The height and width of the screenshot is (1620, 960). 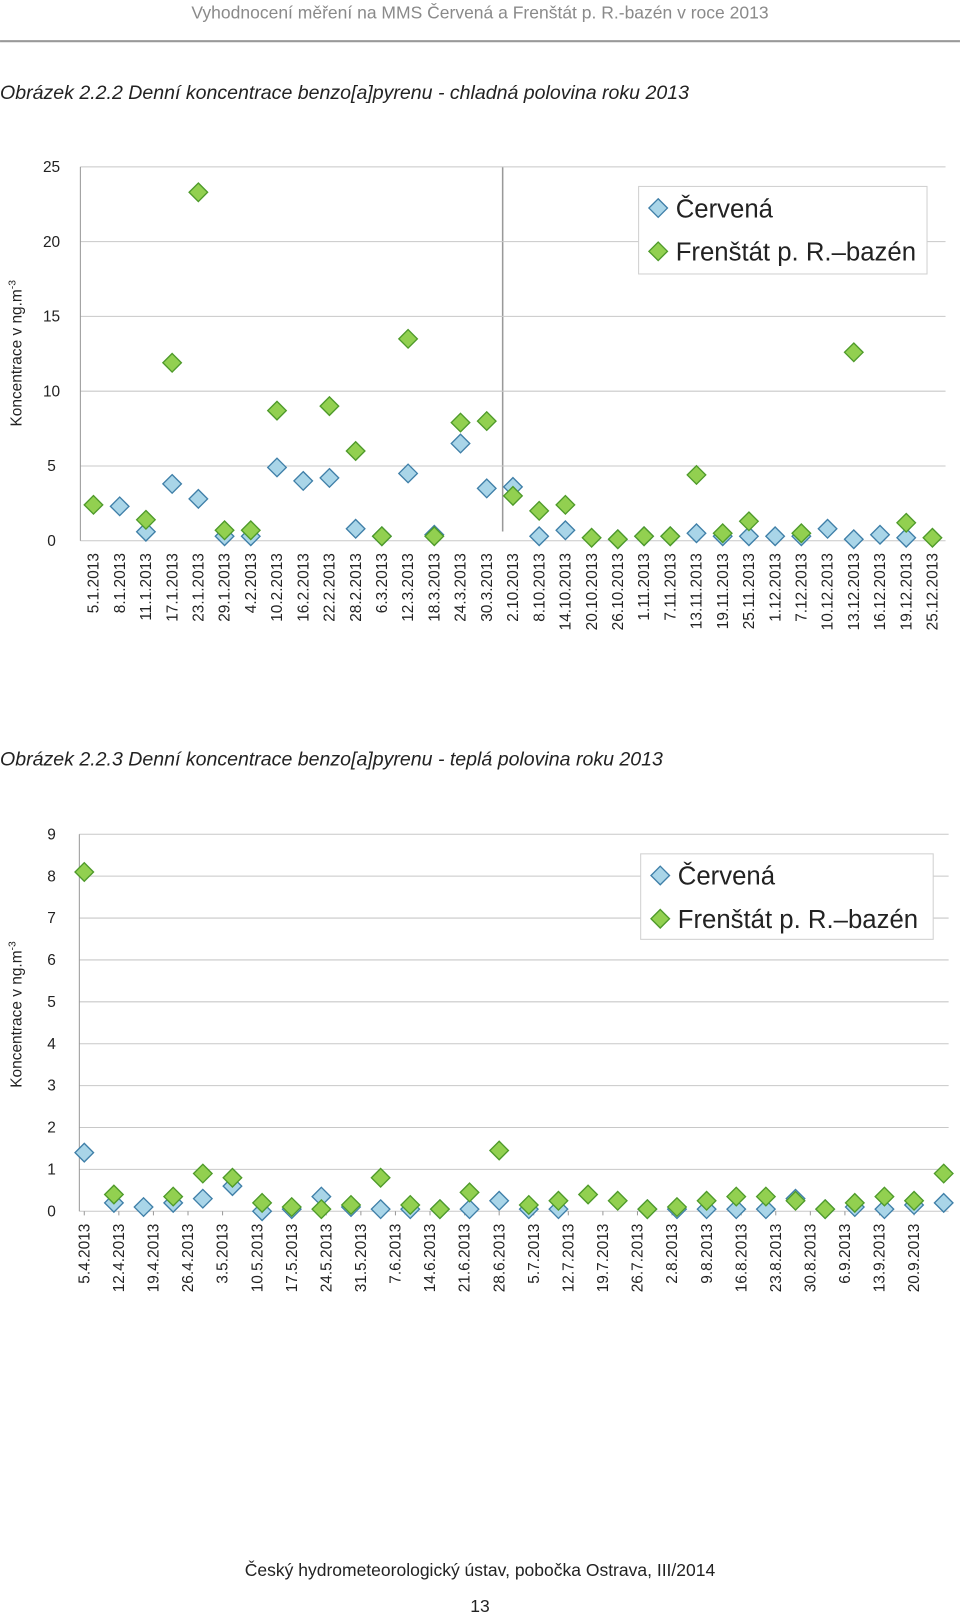 What do you see at coordinates (697, 591) in the screenshot?
I see `x-tick-label: 13.11.2013` at bounding box center [697, 591].